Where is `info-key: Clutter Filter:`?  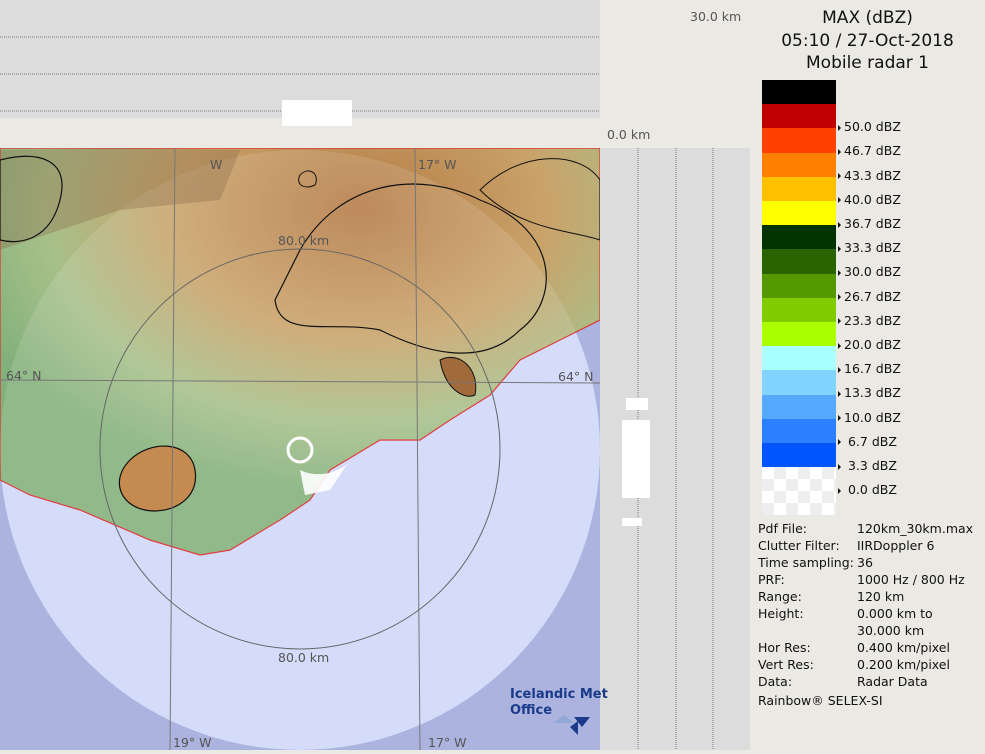
info-key: Clutter Filter: is located at coordinates (799, 545).